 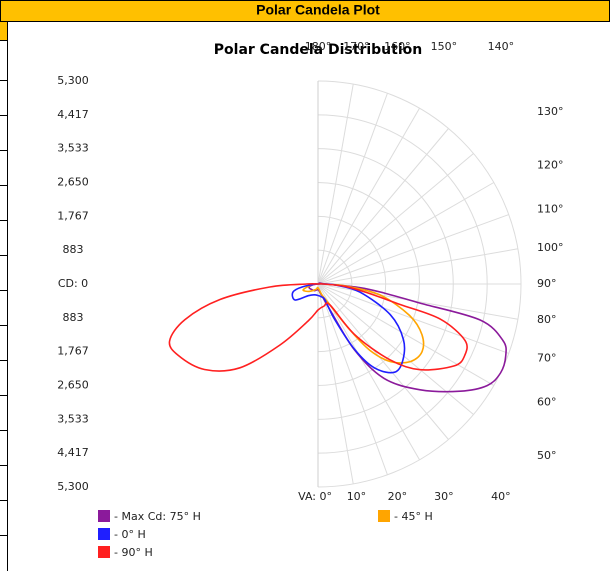 I want to click on angle-tick-label: 150°, so click(x=444, y=46).